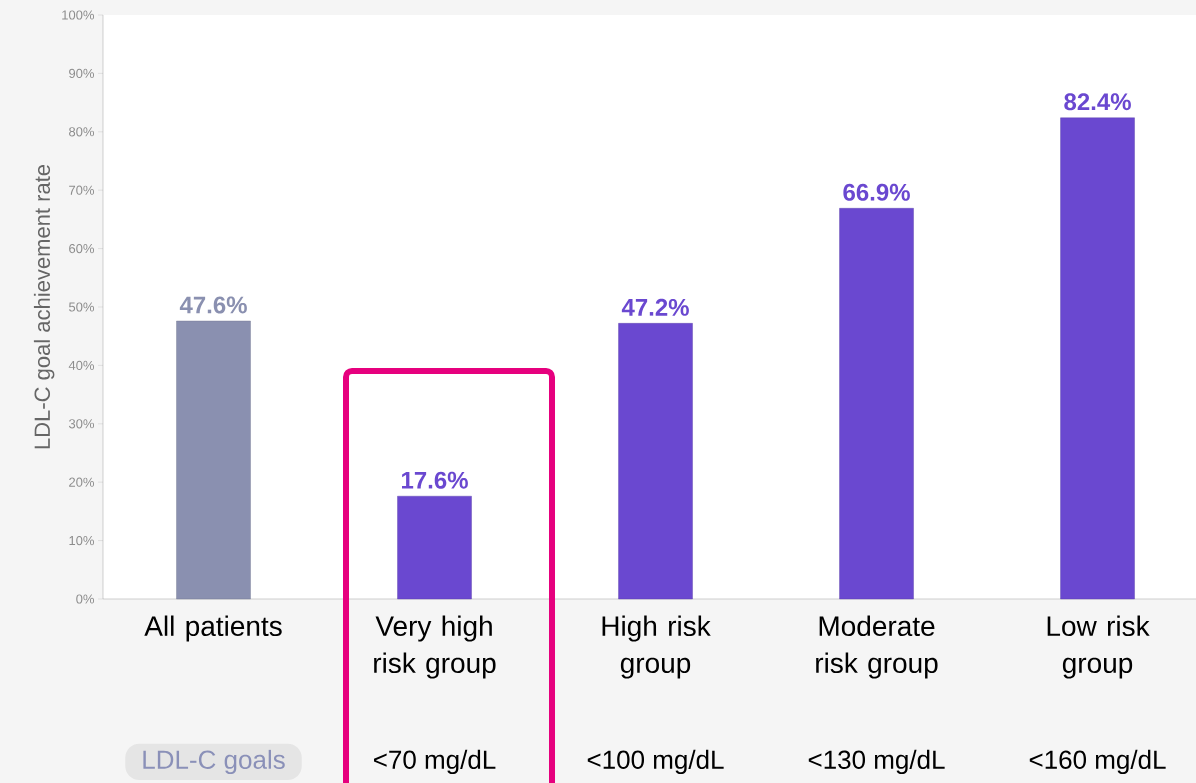 Image resolution: width=1196 pixels, height=783 pixels. I want to click on y-tick-label: 20%, so click(82, 482).